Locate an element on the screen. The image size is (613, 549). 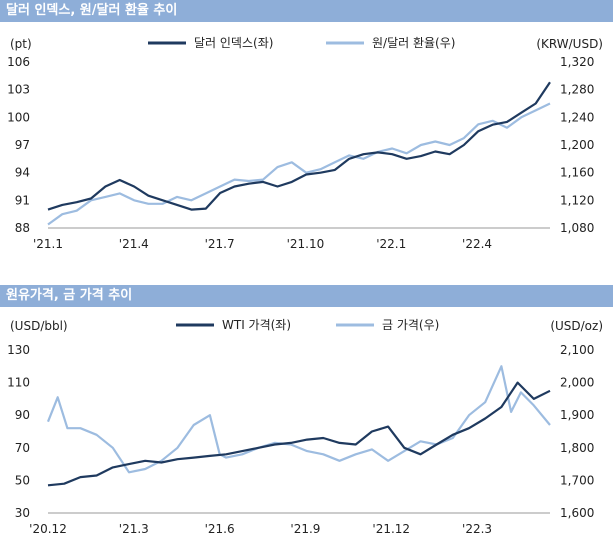
right-axis-unit: (USD/oz) is located at coordinates (576, 326).